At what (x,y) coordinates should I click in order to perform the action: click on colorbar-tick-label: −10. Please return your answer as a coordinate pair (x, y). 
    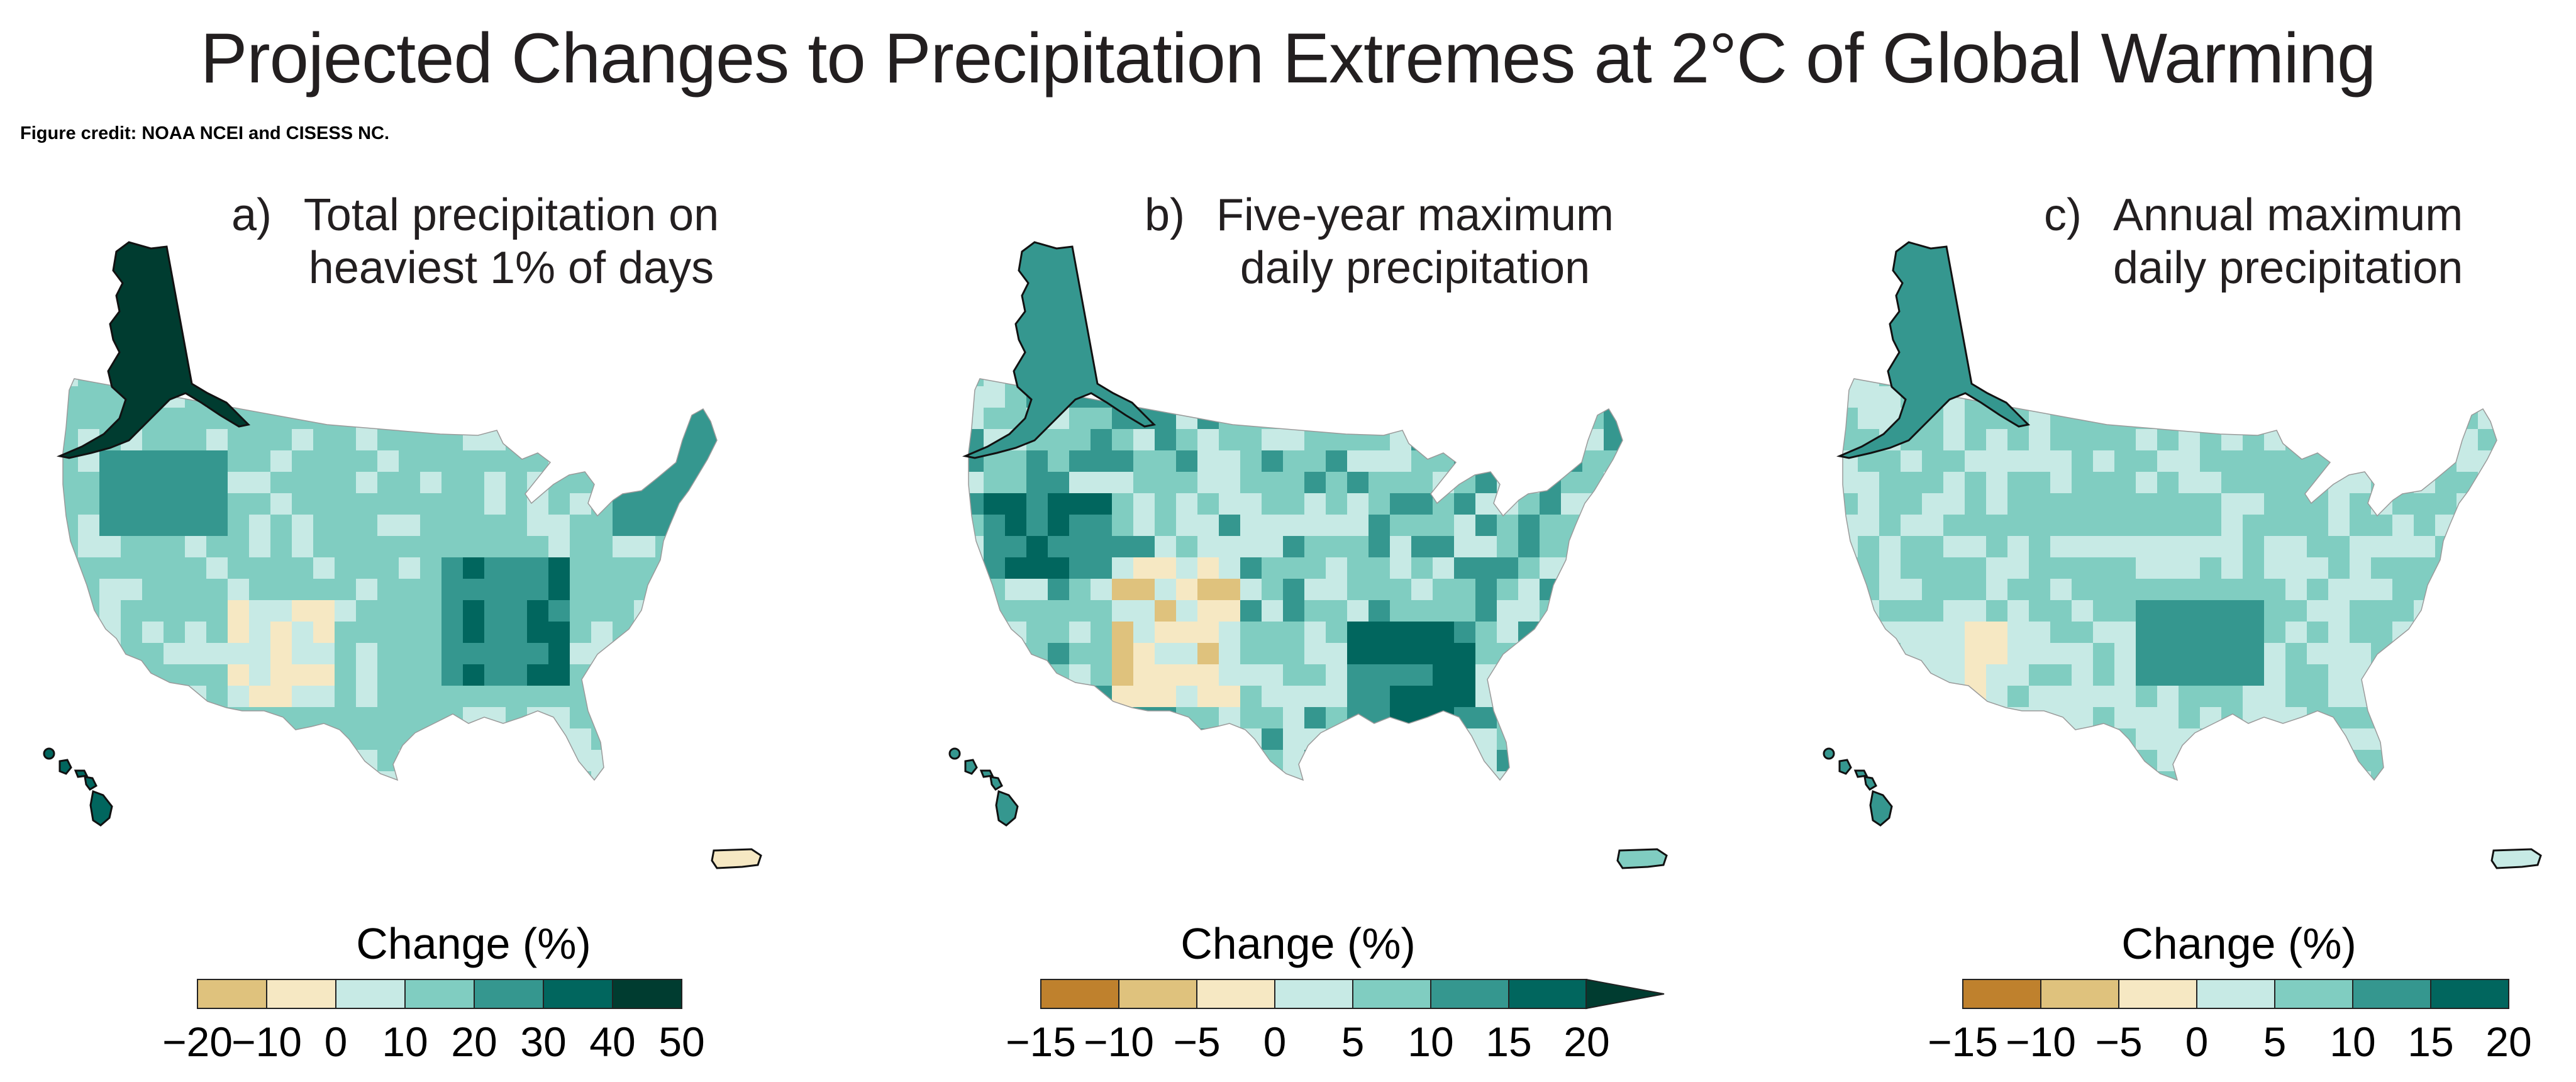
    Looking at the image, I should click on (2041, 1041).